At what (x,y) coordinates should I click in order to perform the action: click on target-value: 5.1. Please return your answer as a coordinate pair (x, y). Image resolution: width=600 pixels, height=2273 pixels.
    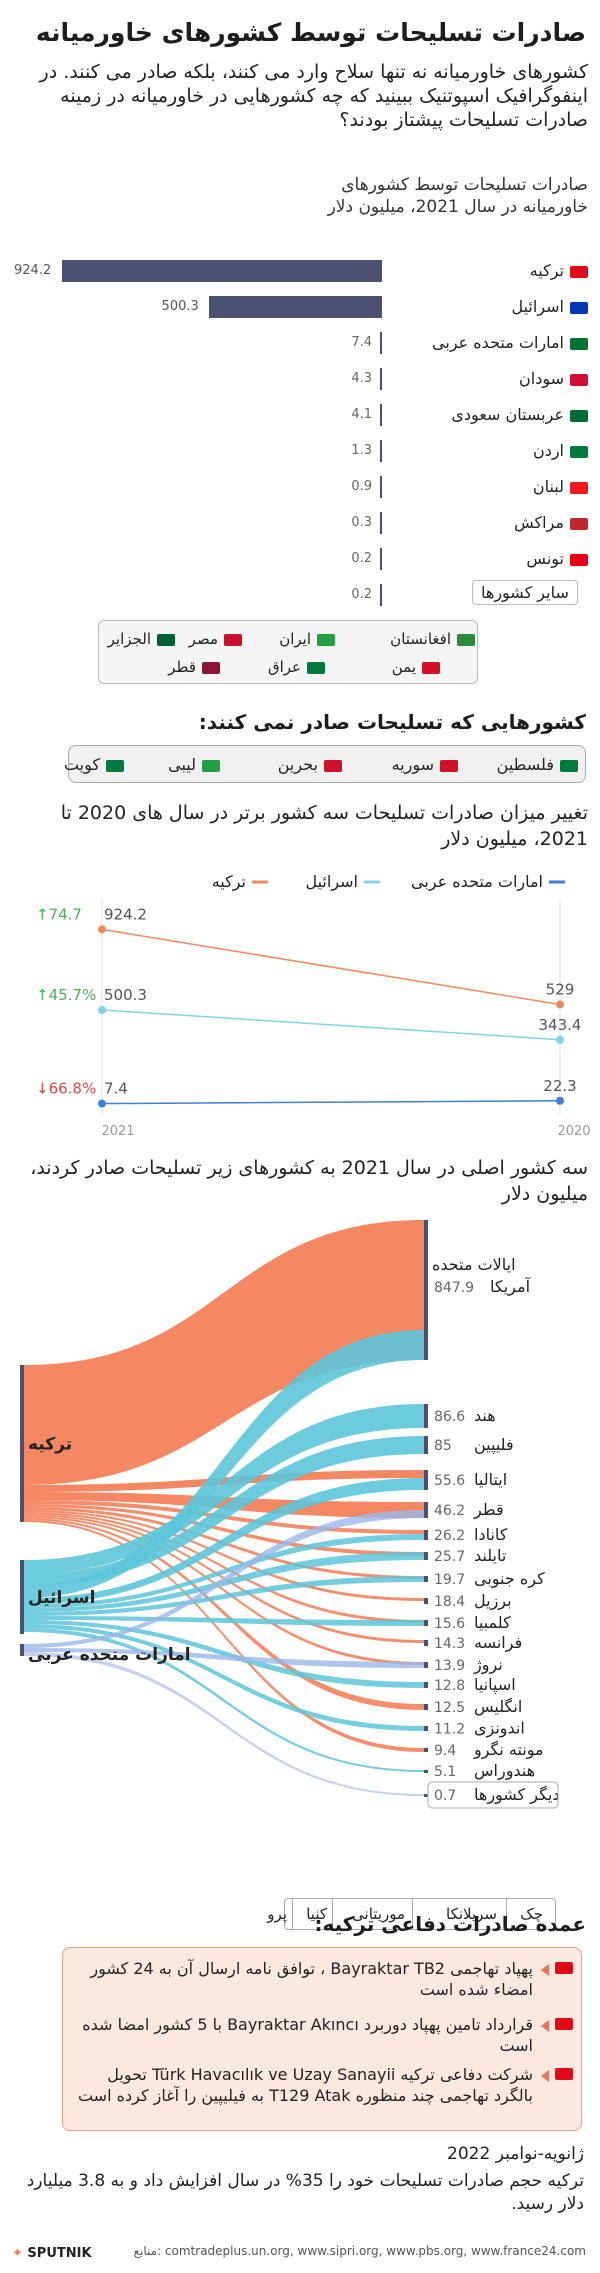
    Looking at the image, I should click on (445, 1772).